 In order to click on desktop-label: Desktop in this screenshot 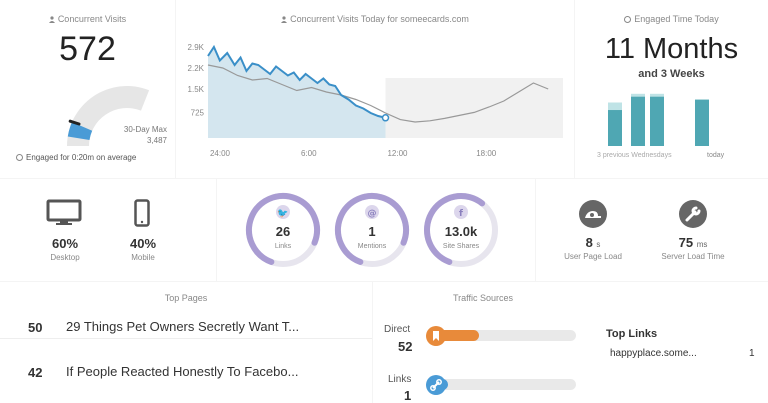, I will do `click(65, 257)`.